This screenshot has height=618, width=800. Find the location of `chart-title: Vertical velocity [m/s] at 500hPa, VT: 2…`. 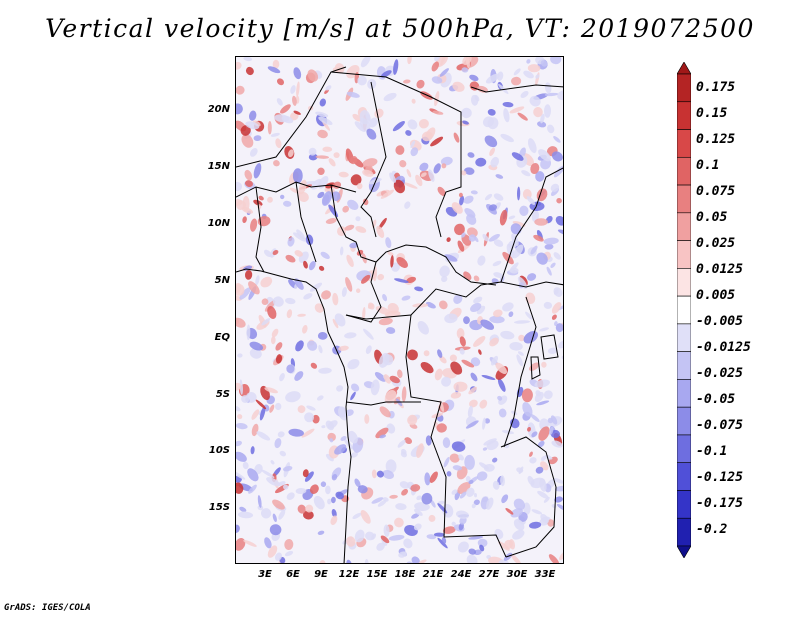

chart-title: Vertical velocity [m/s] at 500hPa, VT: 2… is located at coordinates (400, 28).